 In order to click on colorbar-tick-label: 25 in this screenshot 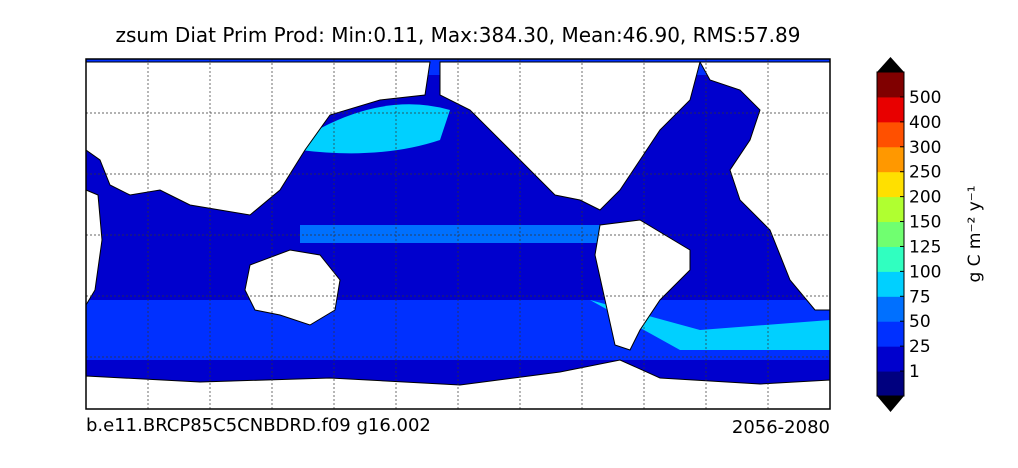, I will do `click(920, 347)`.